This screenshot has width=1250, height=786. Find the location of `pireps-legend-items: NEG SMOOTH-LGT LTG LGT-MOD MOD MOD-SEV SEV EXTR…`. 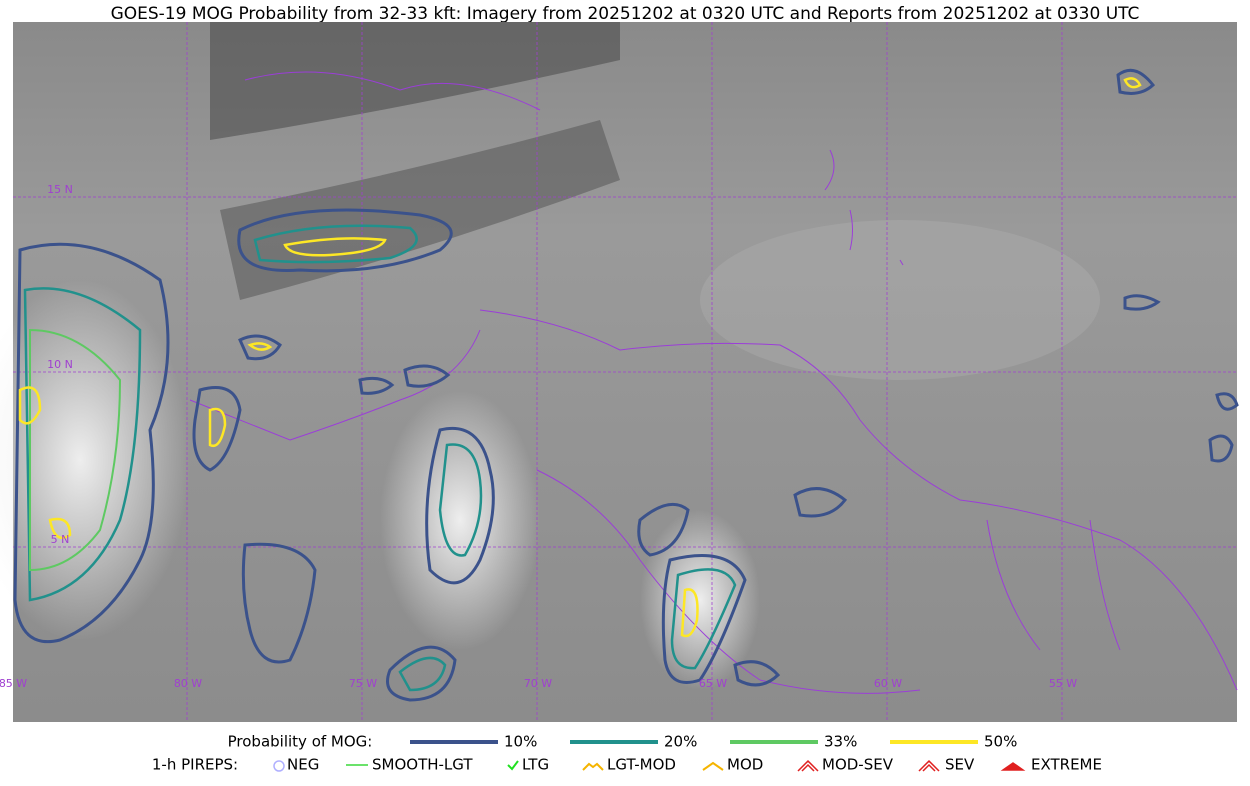

pireps-legend-items: NEG SMOOTH-LGT LTG LGT-MOD MOD MOD-SEV SEV EXTR… is located at coordinates (687, 765).